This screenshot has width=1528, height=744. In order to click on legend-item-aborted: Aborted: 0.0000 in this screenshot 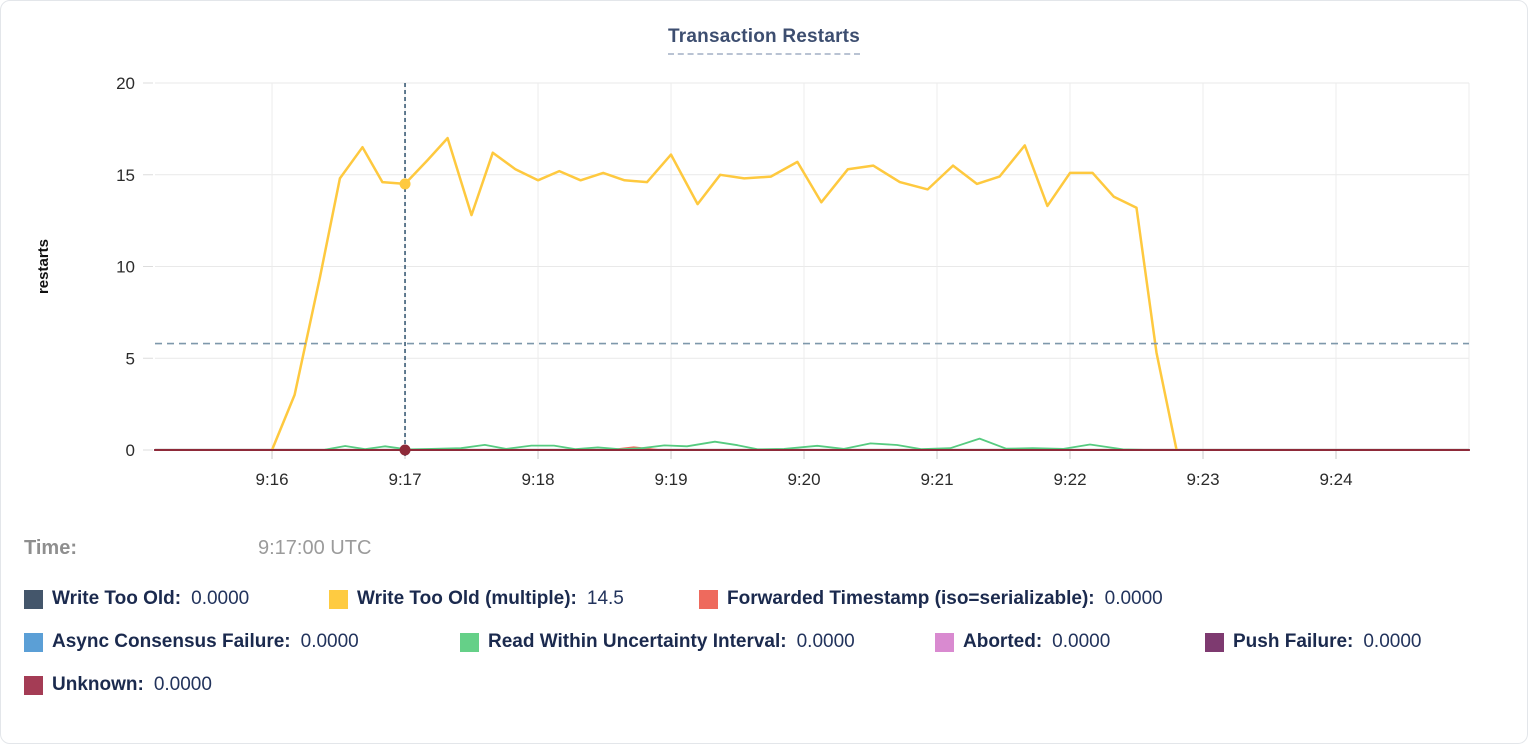, I will do `click(1070, 642)`.